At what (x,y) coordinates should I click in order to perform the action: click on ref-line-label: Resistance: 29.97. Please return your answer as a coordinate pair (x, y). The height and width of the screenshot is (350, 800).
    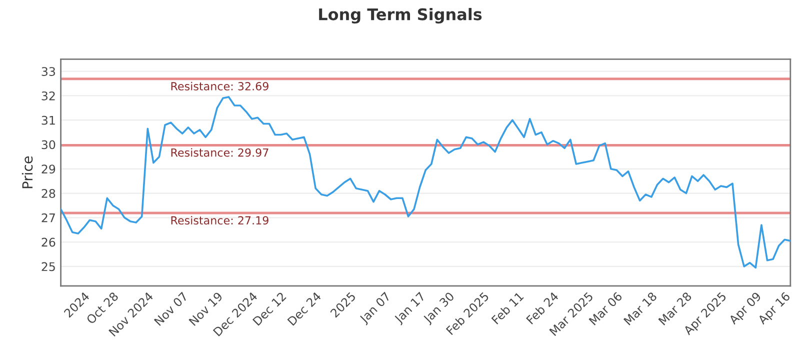
    Looking at the image, I should click on (219, 152).